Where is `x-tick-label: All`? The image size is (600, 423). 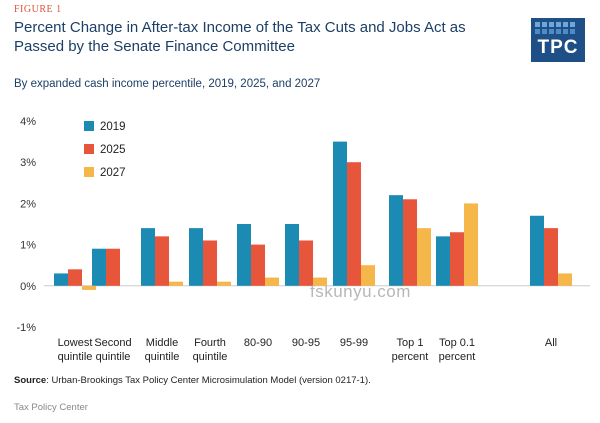 x-tick-label: All is located at coordinates (551, 343).